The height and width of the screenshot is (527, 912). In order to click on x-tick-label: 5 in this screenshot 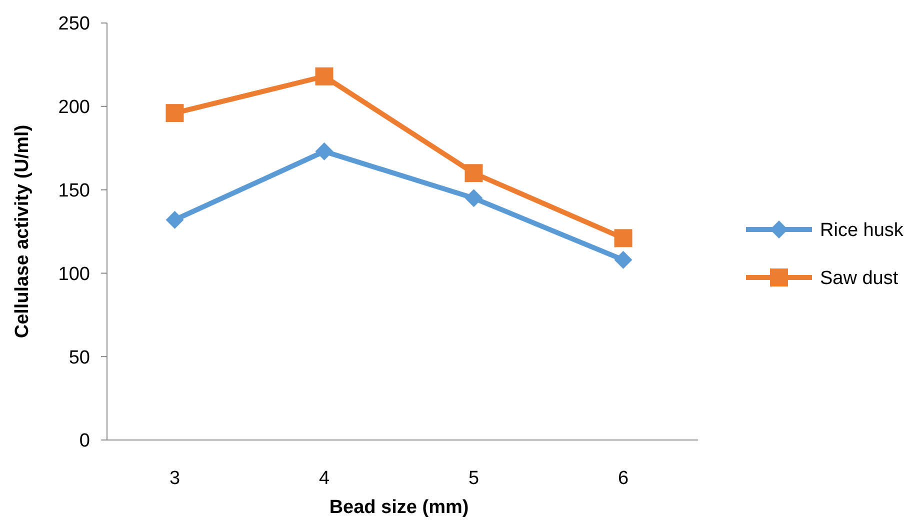, I will do `click(474, 478)`.